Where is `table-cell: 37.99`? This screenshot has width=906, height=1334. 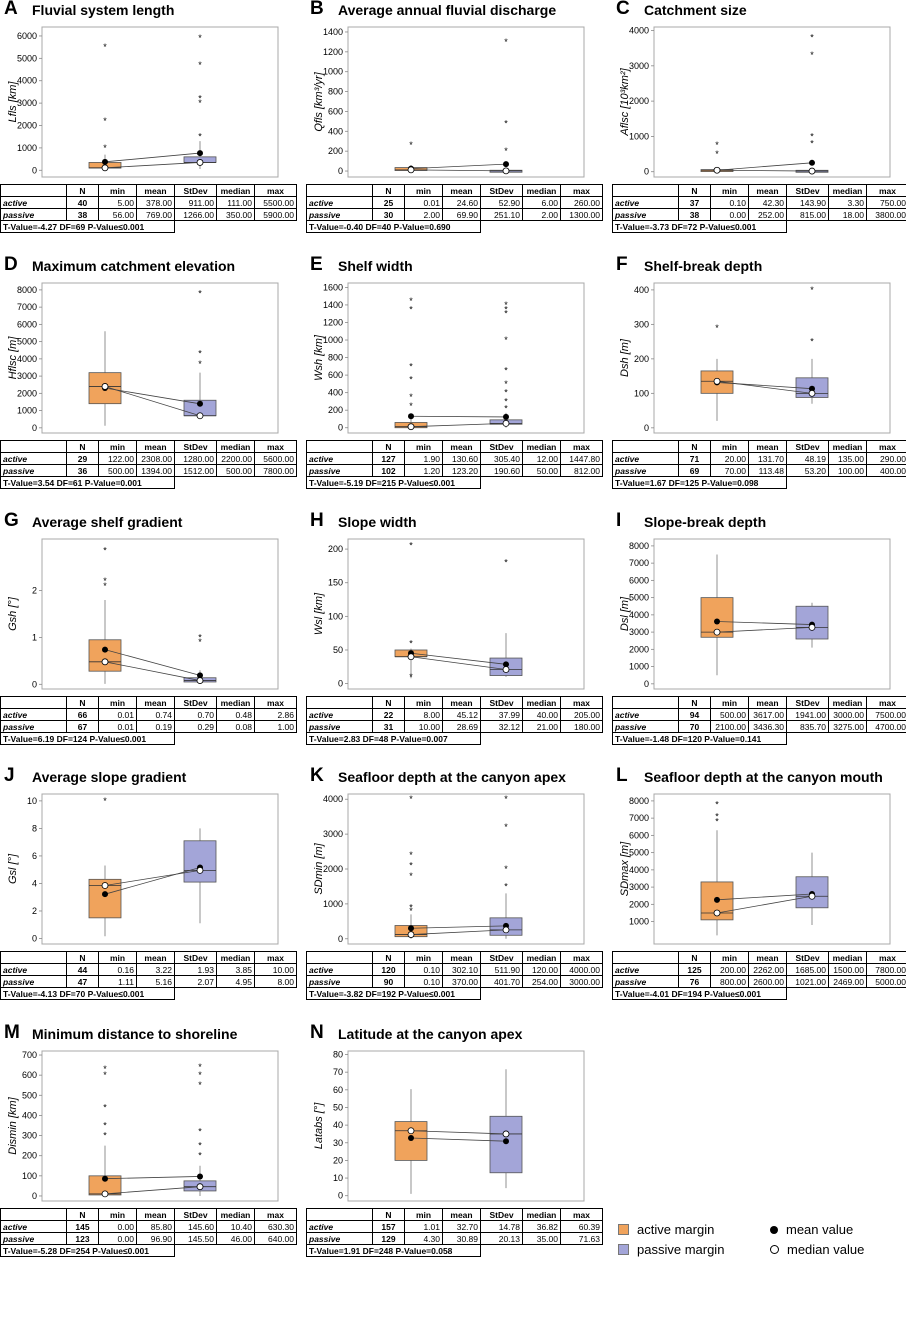 table-cell: 37.99 is located at coordinates (502, 715).